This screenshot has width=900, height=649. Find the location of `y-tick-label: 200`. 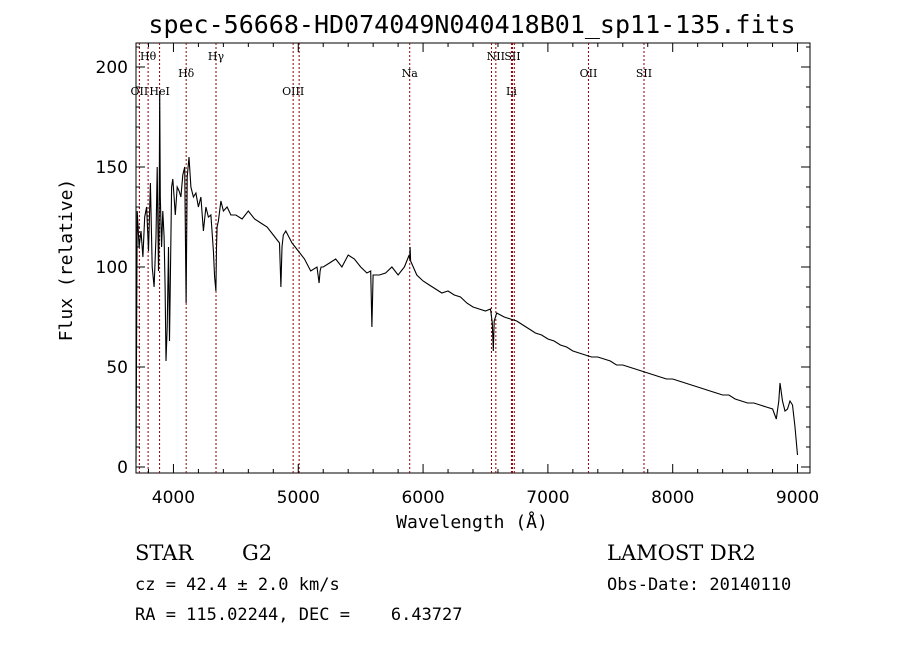

y-tick-label: 200 is located at coordinates (112, 68).